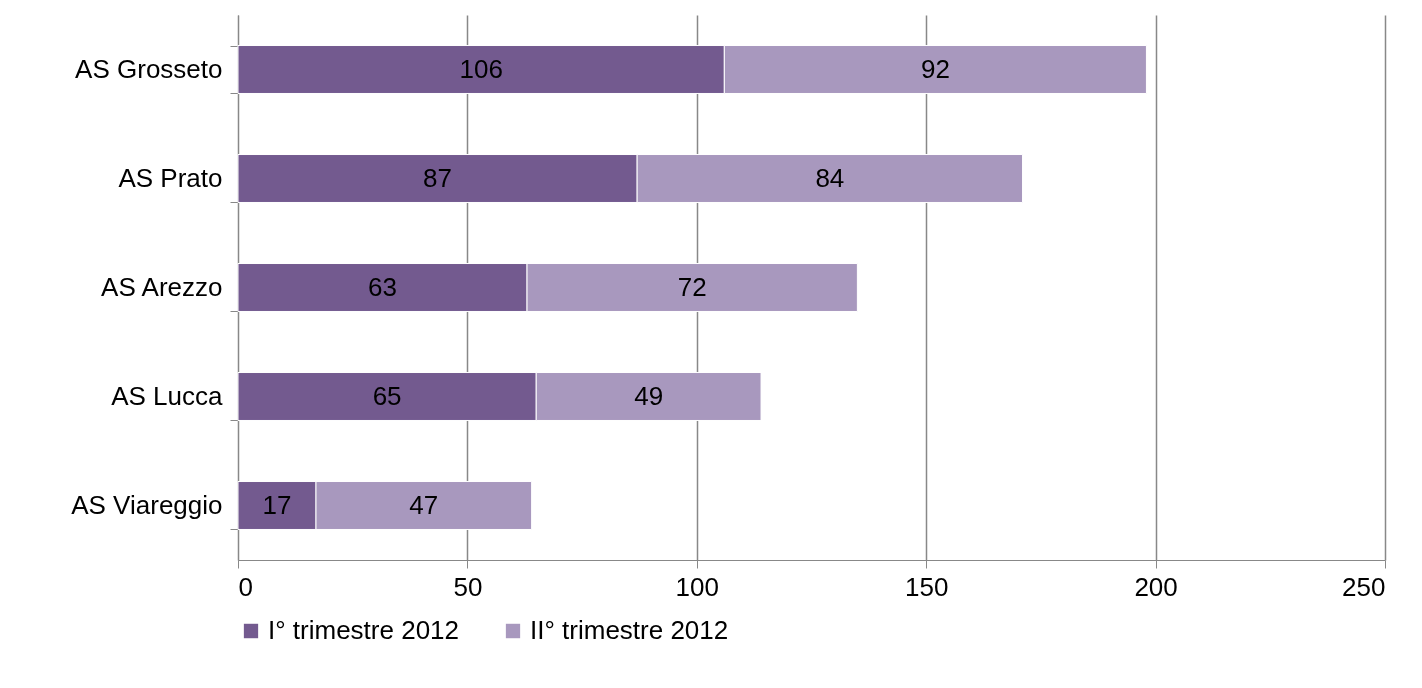 This screenshot has height=688, width=1422. What do you see at coordinates (147, 505) in the screenshot?
I see `y-tick-label: AS Viareggio` at bounding box center [147, 505].